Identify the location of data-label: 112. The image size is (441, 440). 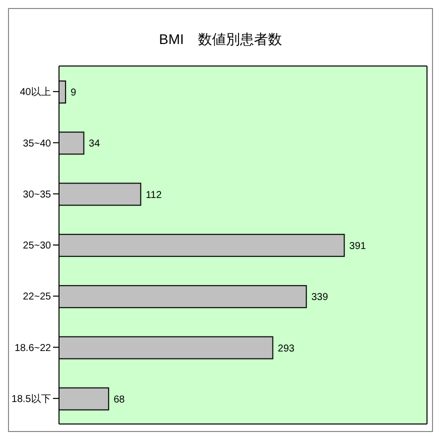
(154, 195).